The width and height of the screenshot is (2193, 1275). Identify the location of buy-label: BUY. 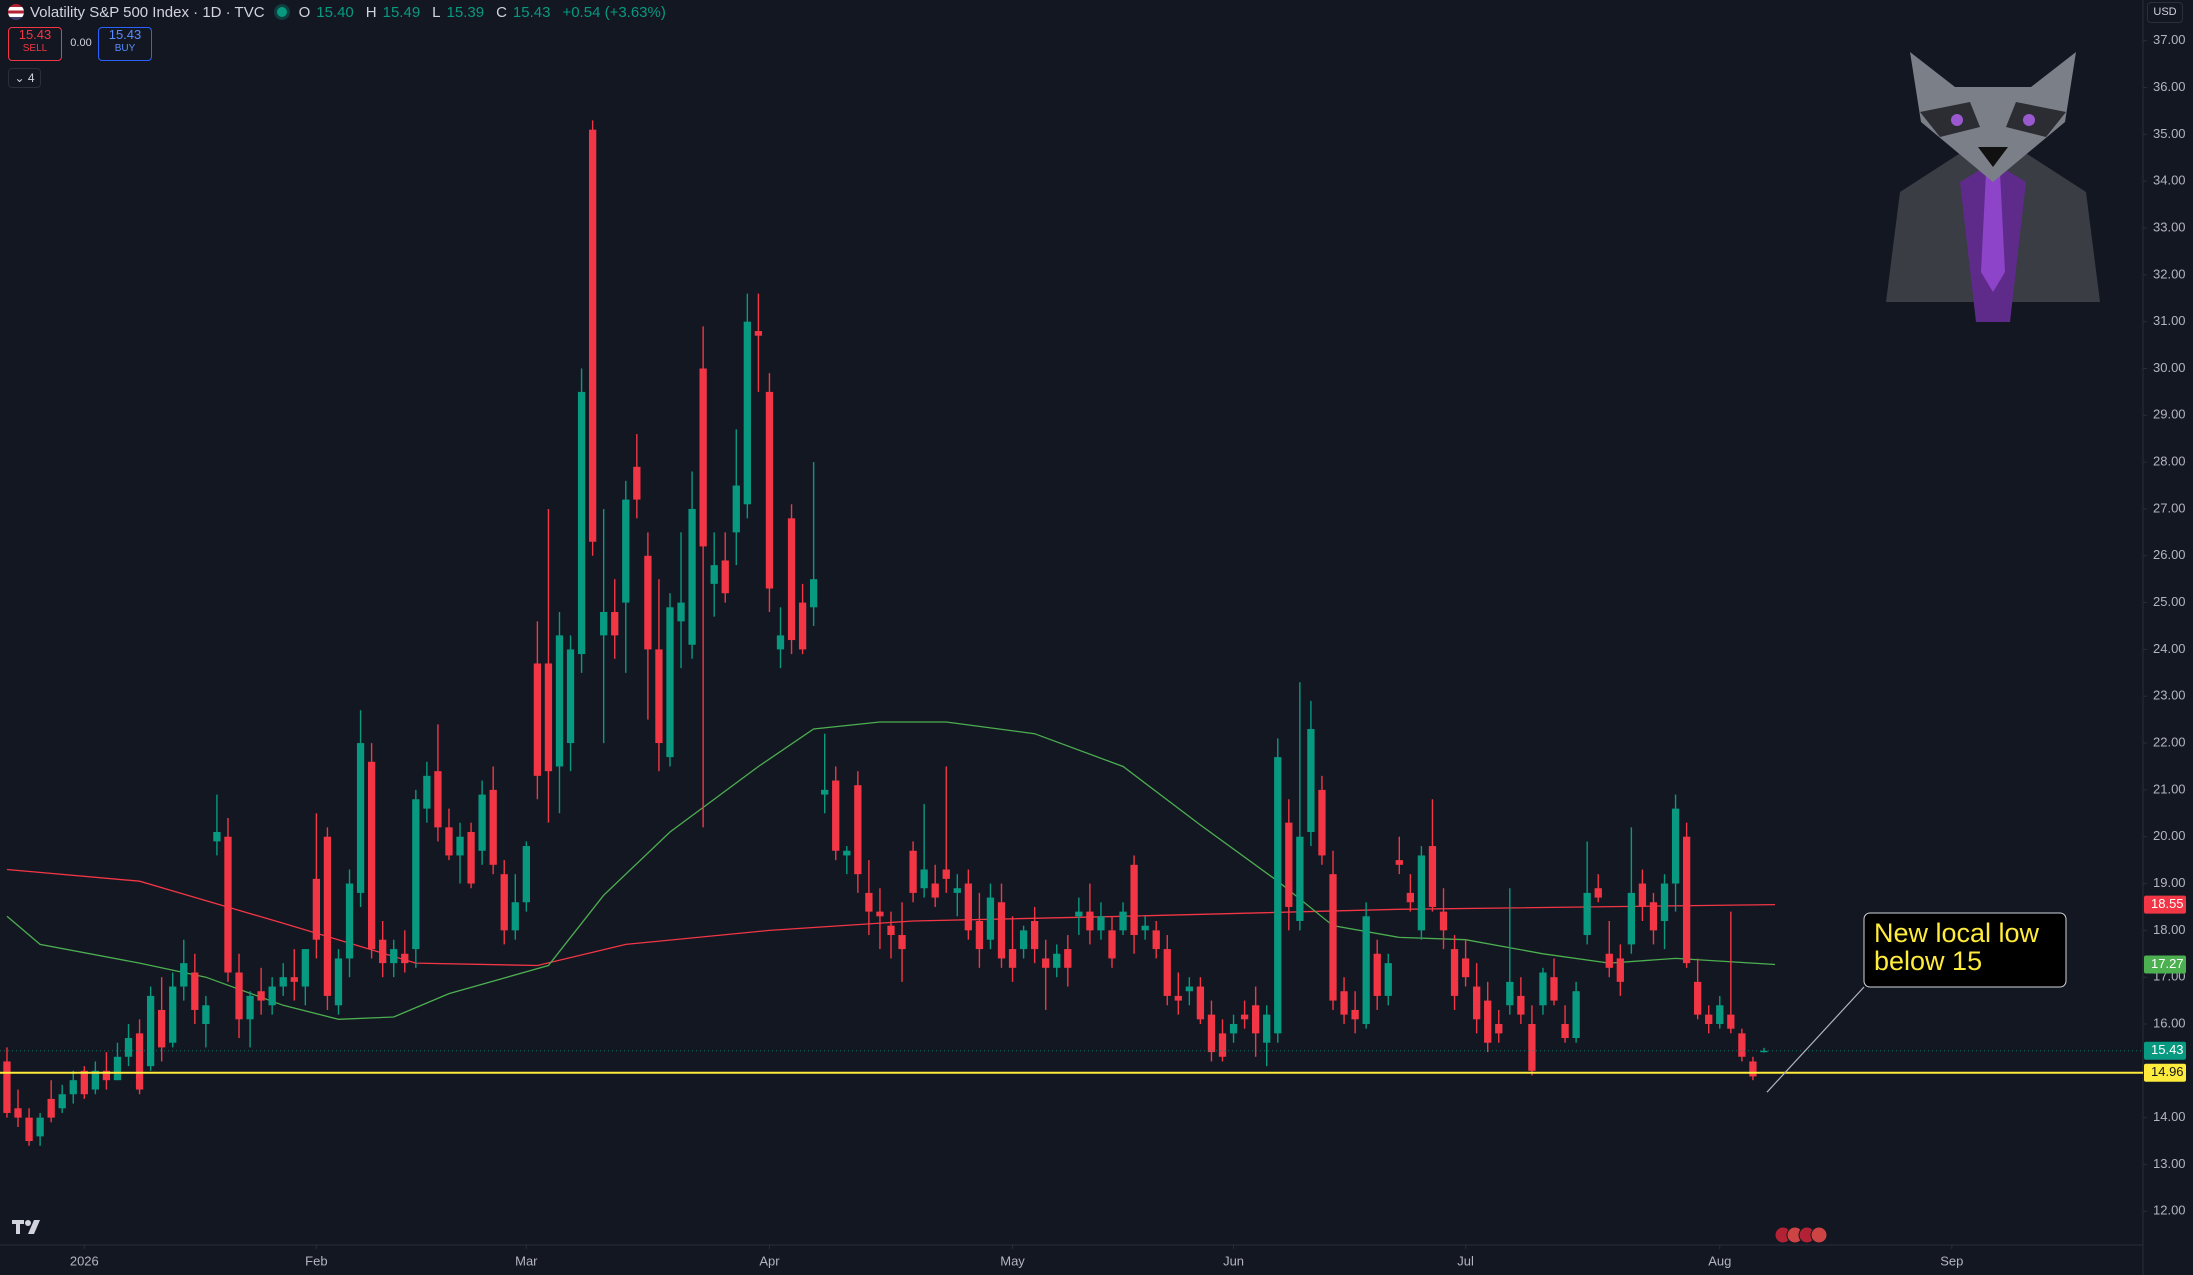
(125, 48).